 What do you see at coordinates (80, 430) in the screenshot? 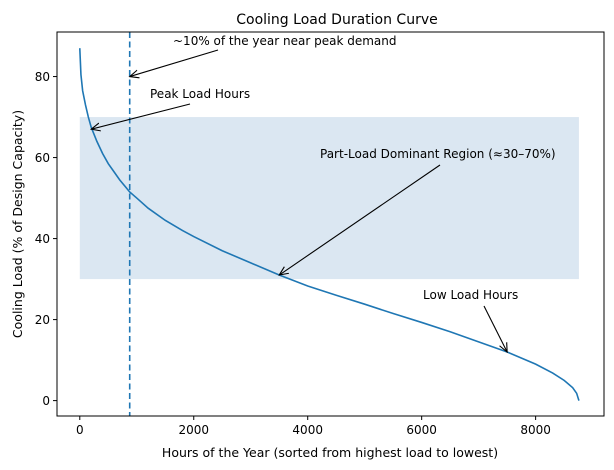
I see `x-tick-label: 0` at bounding box center [80, 430].